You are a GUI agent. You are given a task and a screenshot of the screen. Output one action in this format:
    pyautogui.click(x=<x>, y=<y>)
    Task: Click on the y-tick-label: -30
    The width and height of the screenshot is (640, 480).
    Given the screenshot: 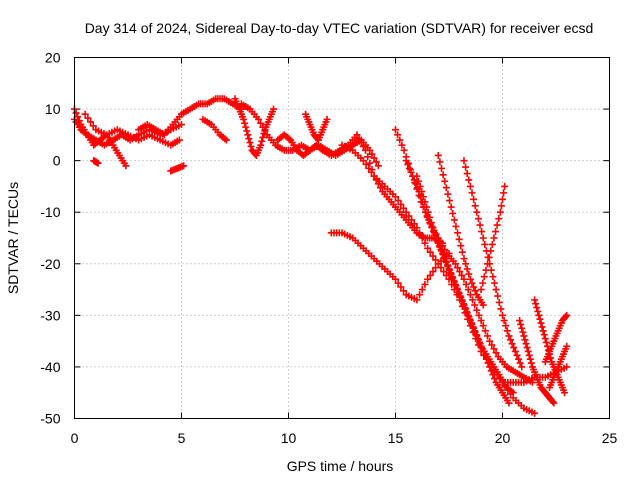 What is the action you would take?
    pyautogui.click(x=50, y=315)
    